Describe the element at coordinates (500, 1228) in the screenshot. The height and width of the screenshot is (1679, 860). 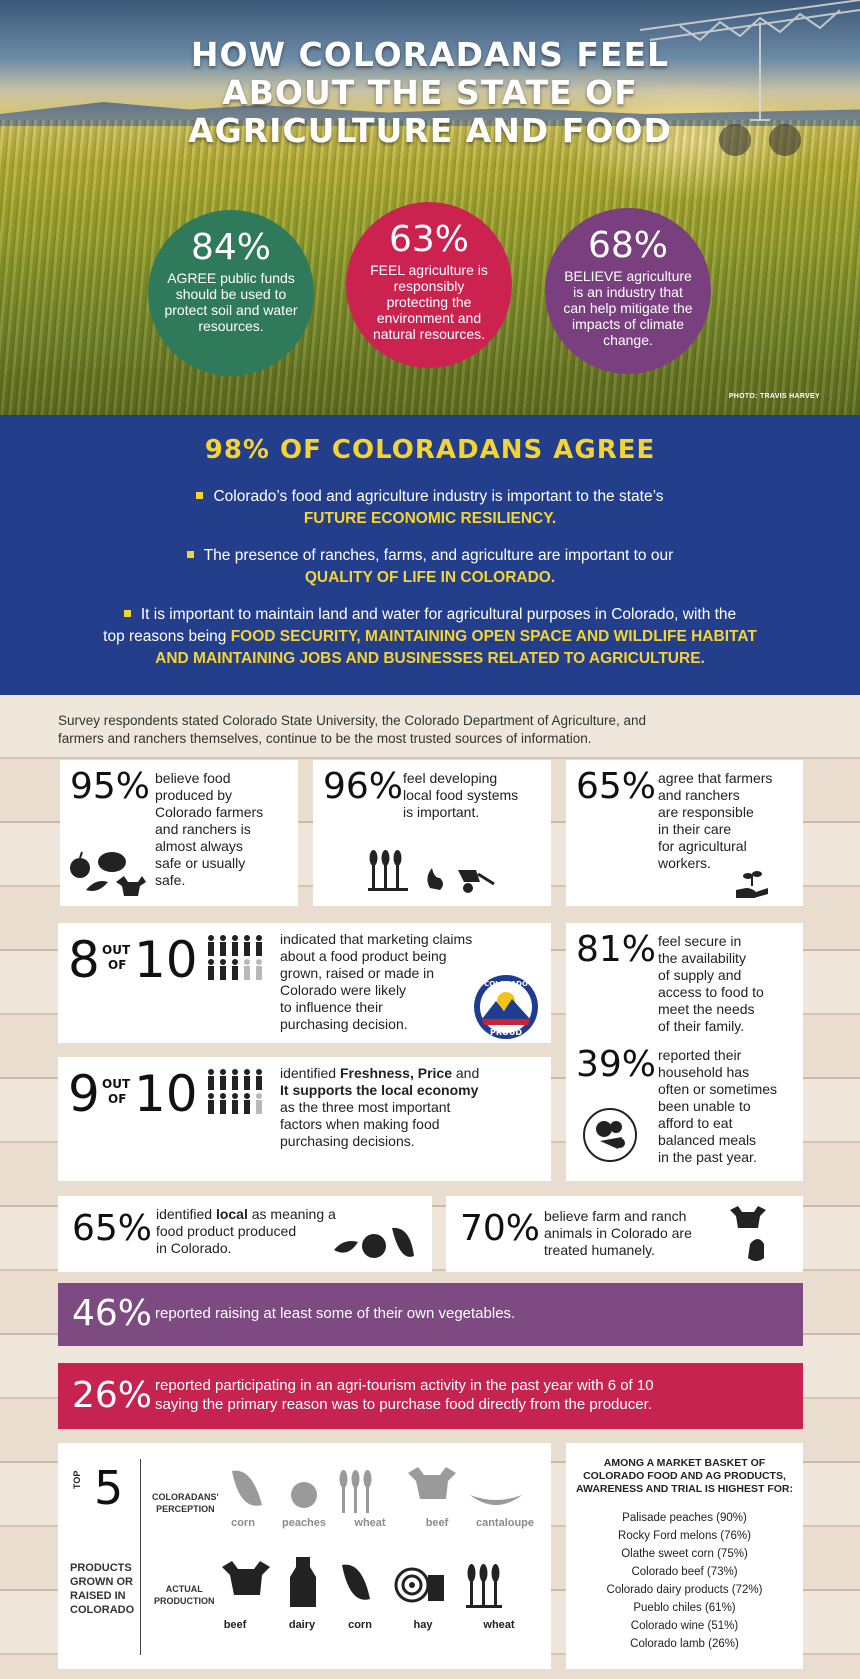
I see `stat-value: 70%` at that location.